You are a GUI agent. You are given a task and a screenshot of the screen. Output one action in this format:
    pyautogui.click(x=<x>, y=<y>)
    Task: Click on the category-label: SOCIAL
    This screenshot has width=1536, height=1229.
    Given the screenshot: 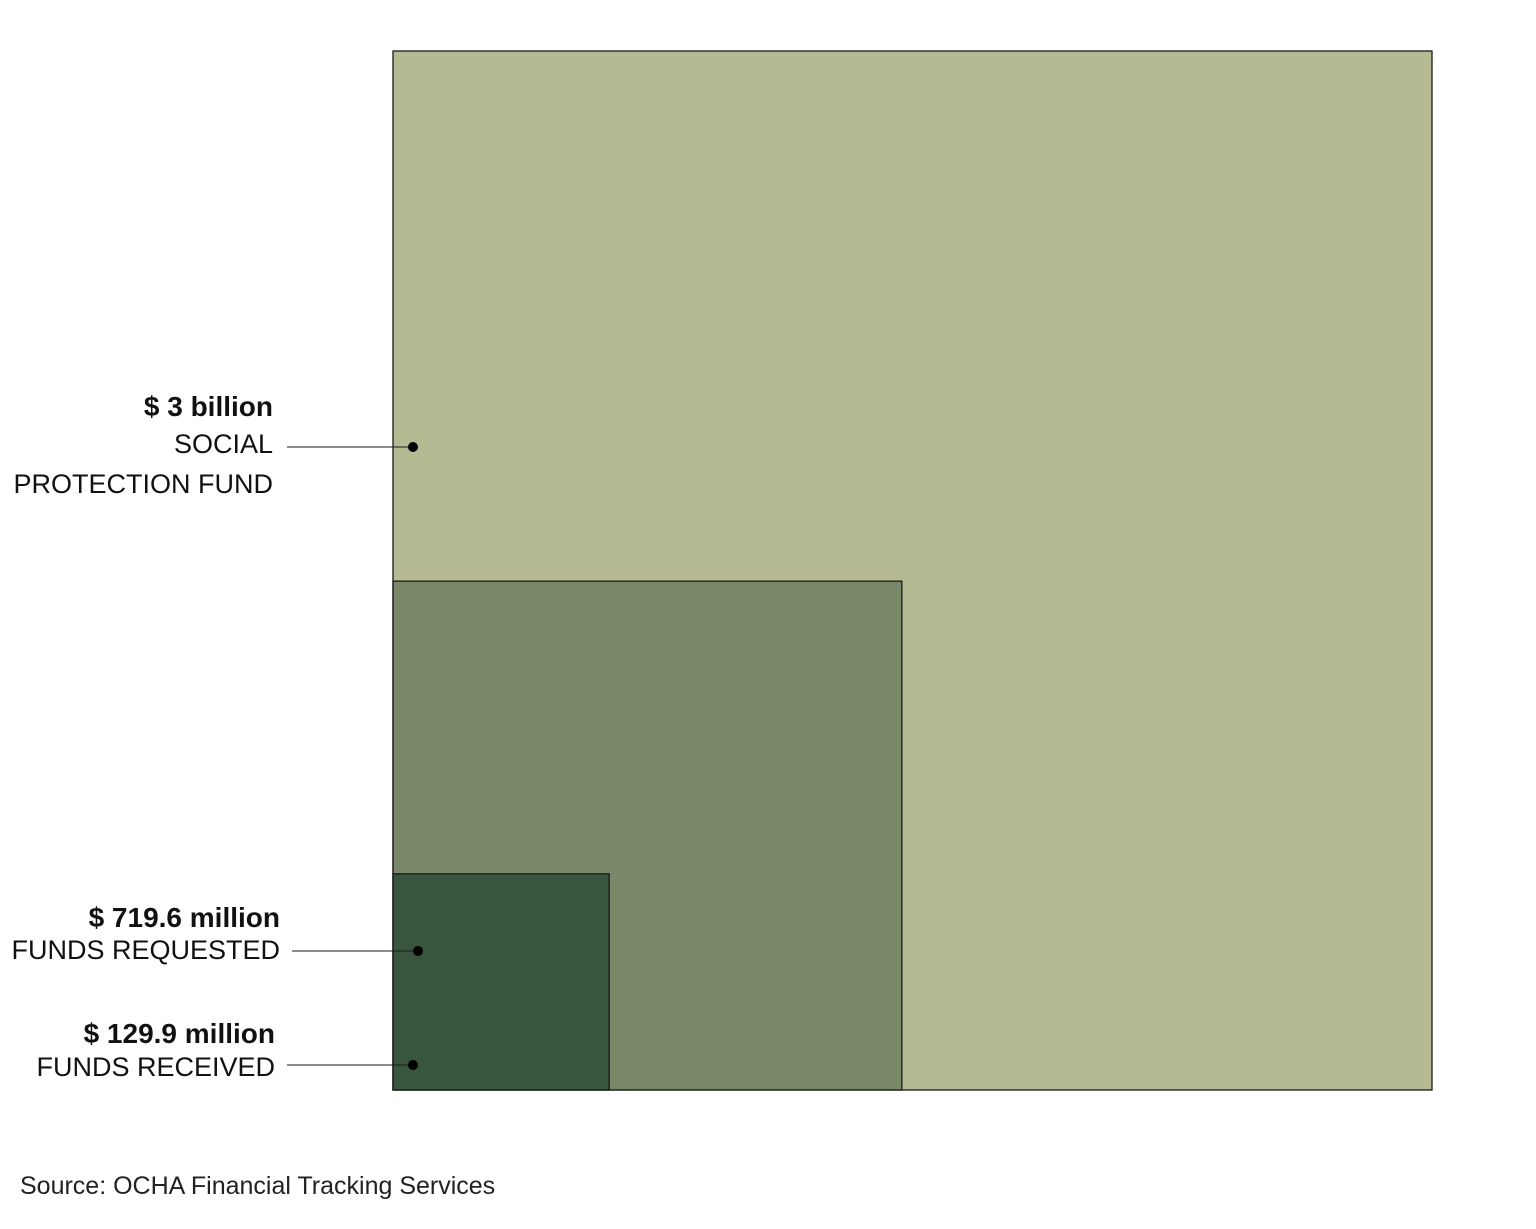 What is the action you would take?
    pyautogui.click(x=223, y=444)
    